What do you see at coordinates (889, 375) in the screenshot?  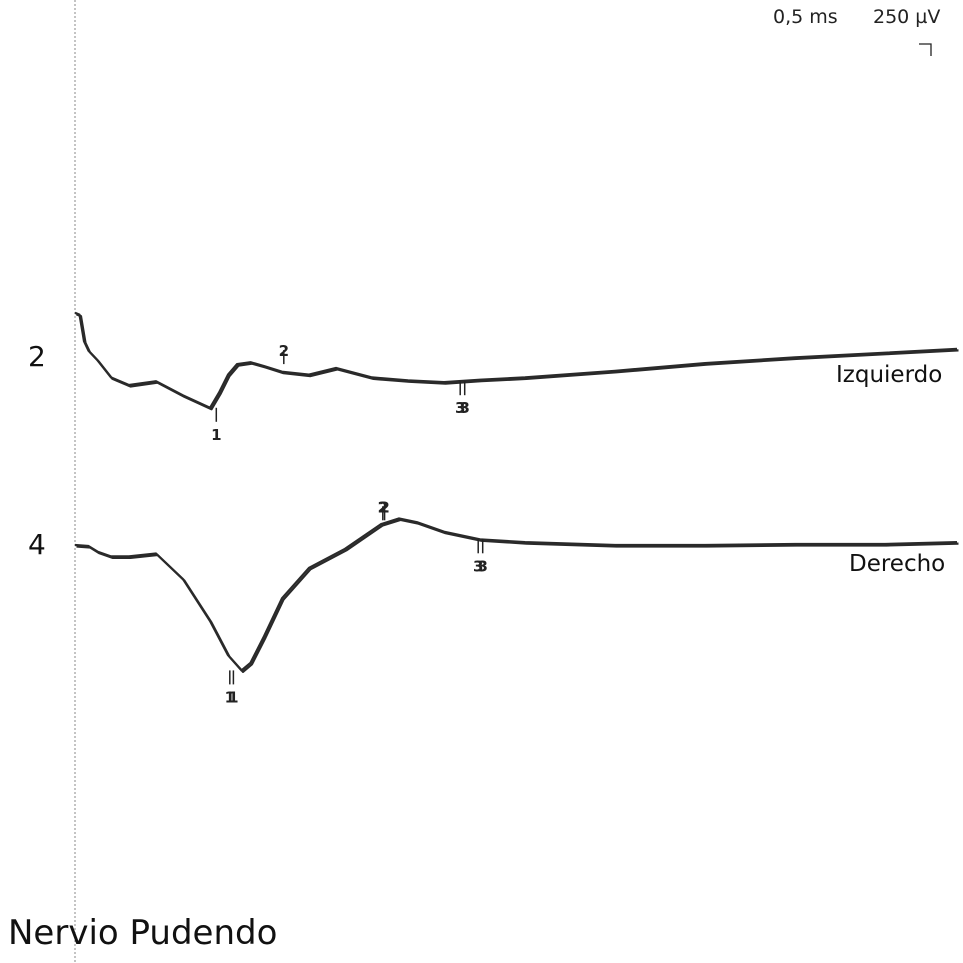 I see `trace-label-izquierdo: Izquierdo` at bounding box center [889, 375].